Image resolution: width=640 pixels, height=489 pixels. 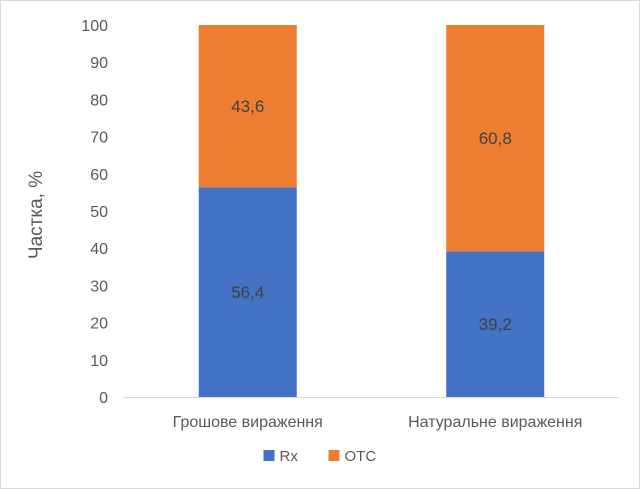 I want to click on y-axis-title: Частка, %, so click(x=36, y=215).